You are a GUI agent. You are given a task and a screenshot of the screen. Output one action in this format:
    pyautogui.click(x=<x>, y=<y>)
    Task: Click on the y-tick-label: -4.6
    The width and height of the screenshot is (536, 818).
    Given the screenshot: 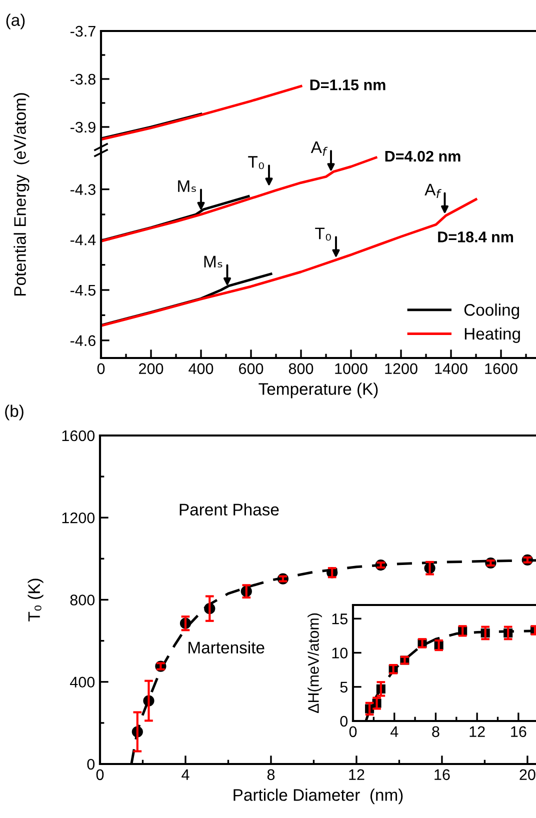 What is the action you would take?
    pyautogui.click(x=83, y=340)
    